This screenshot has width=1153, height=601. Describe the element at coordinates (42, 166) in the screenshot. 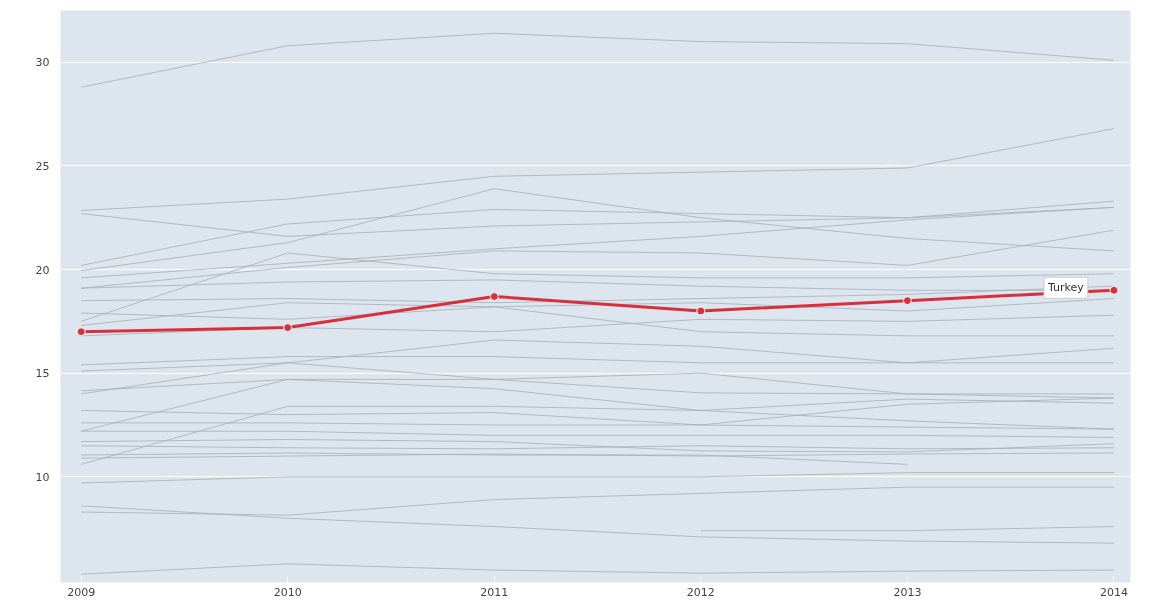

I see `y-tick-label: 25` at that location.